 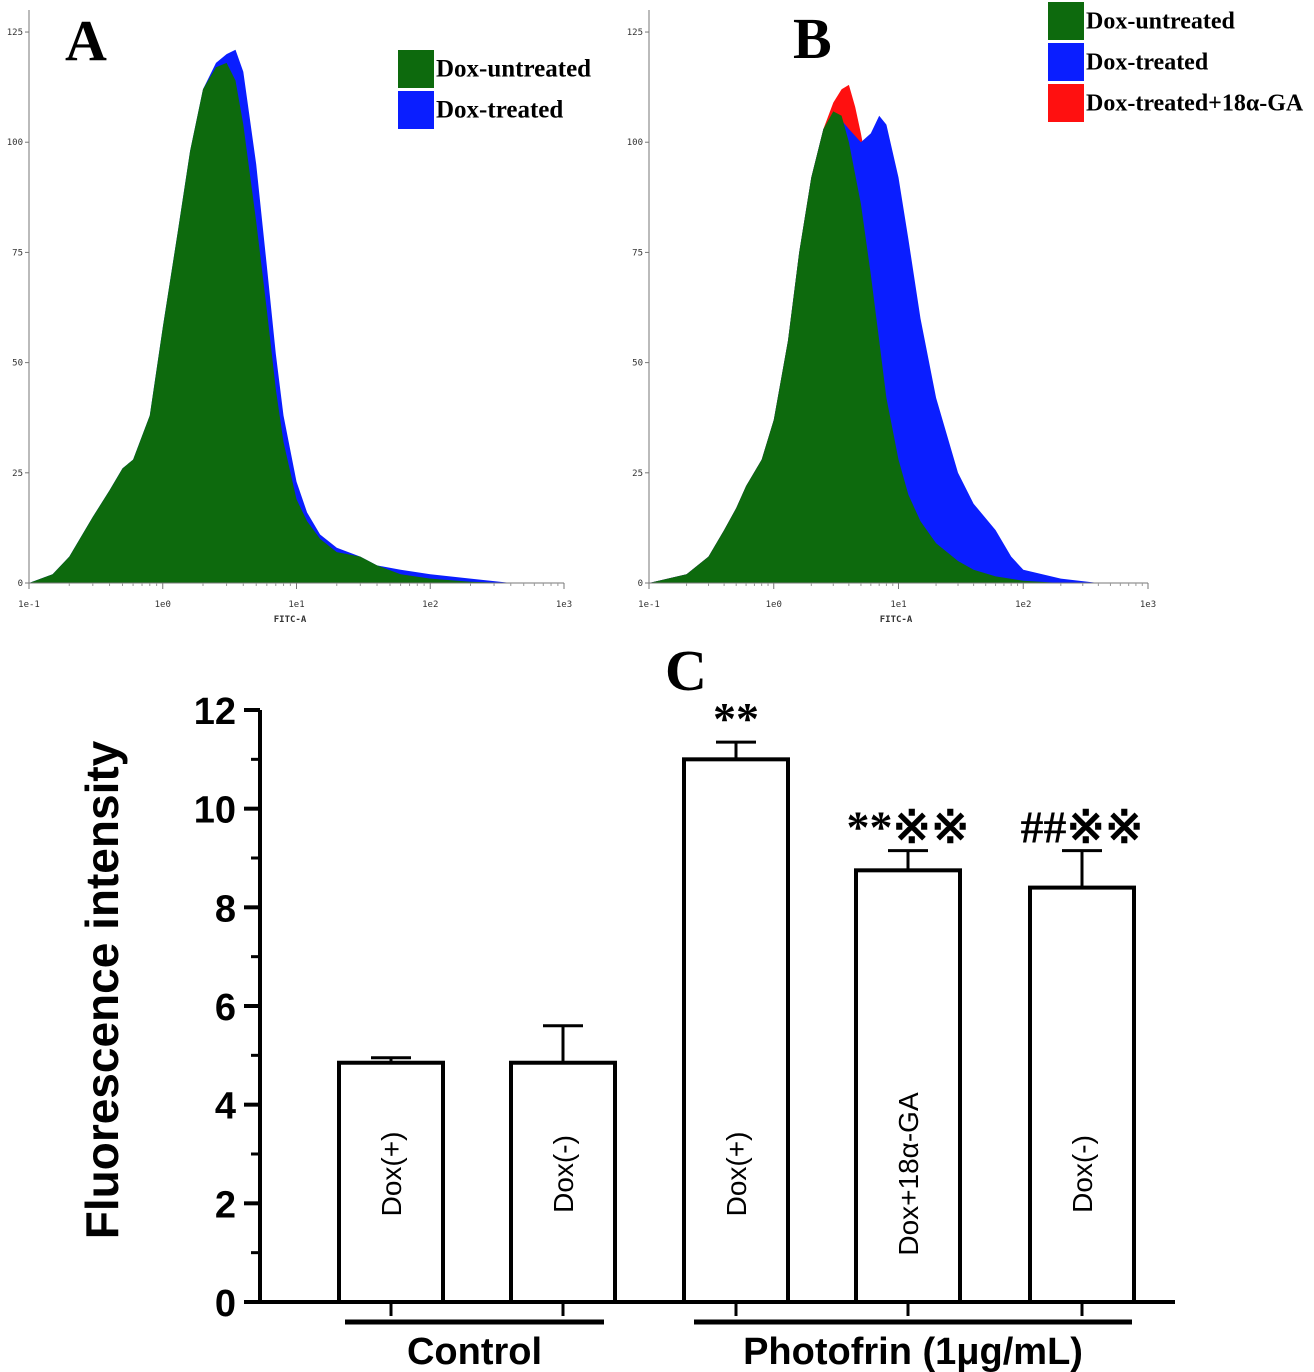 What do you see at coordinates (896, 620) in the screenshot?
I see `panel-b-x-axis-label: FITC-A` at bounding box center [896, 620].